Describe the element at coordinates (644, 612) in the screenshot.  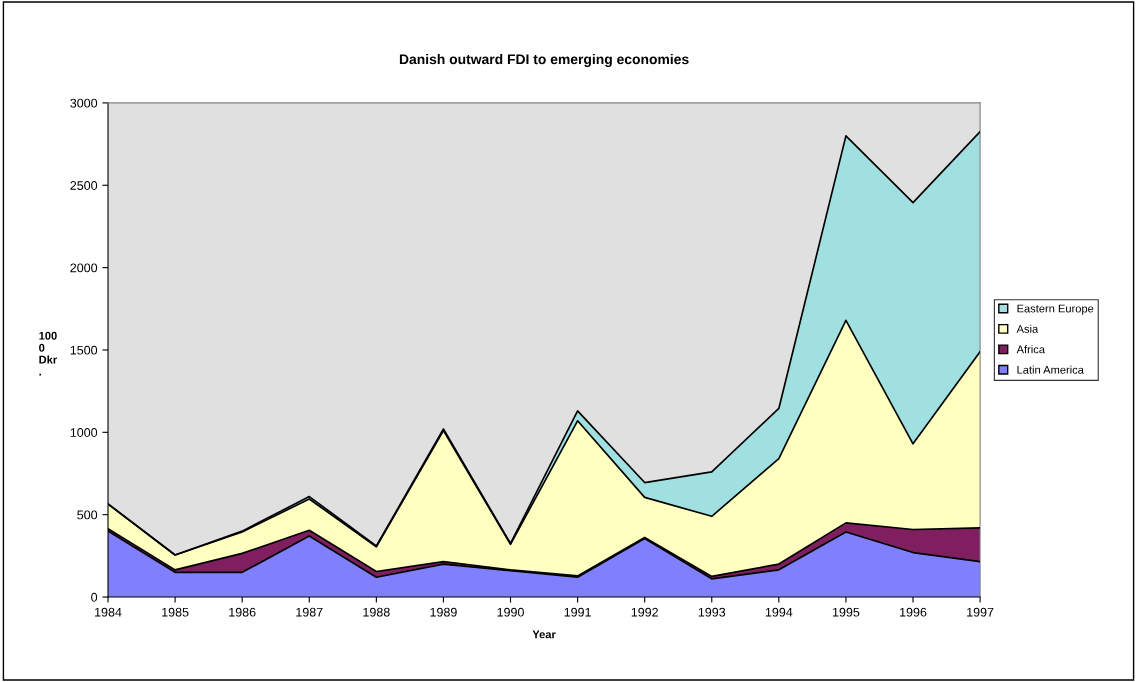
I see `x-tick-label: 1992` at that location.